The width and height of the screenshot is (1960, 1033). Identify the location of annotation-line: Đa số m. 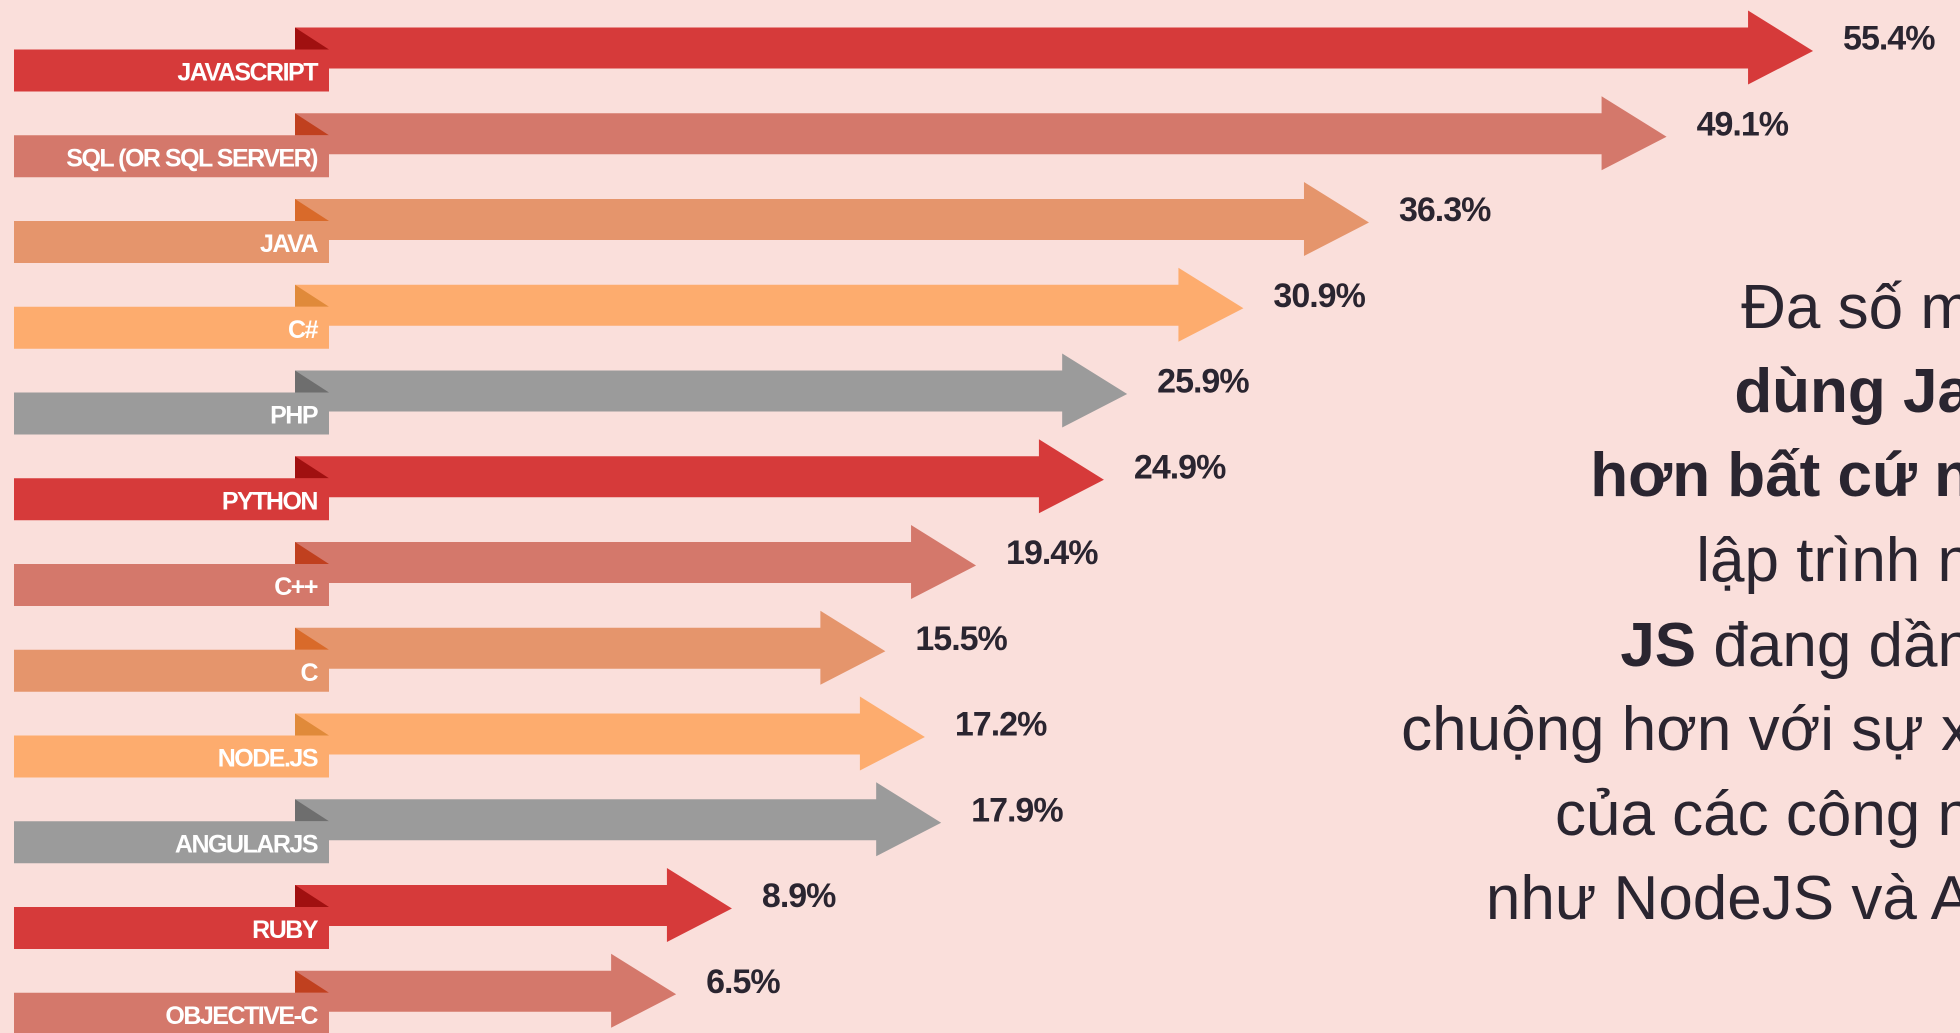
(1850, 307).